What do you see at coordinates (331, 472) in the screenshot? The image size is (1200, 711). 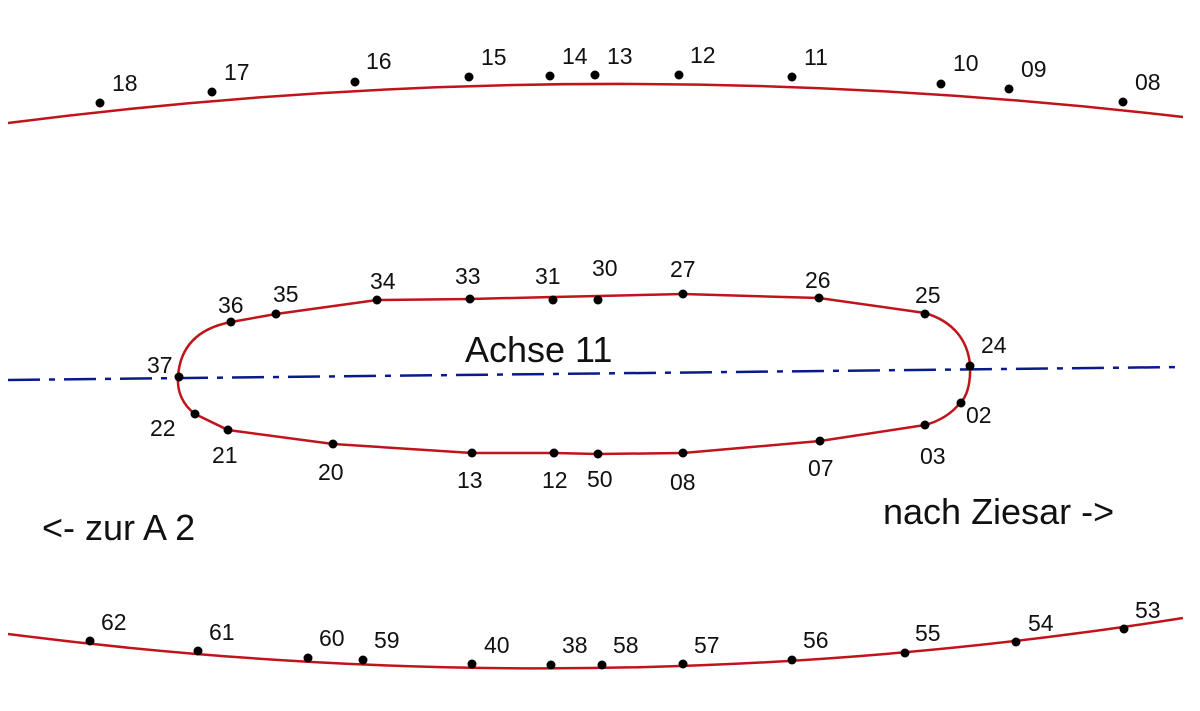 I see `point-label: 20` at bounding box center [331, 472].